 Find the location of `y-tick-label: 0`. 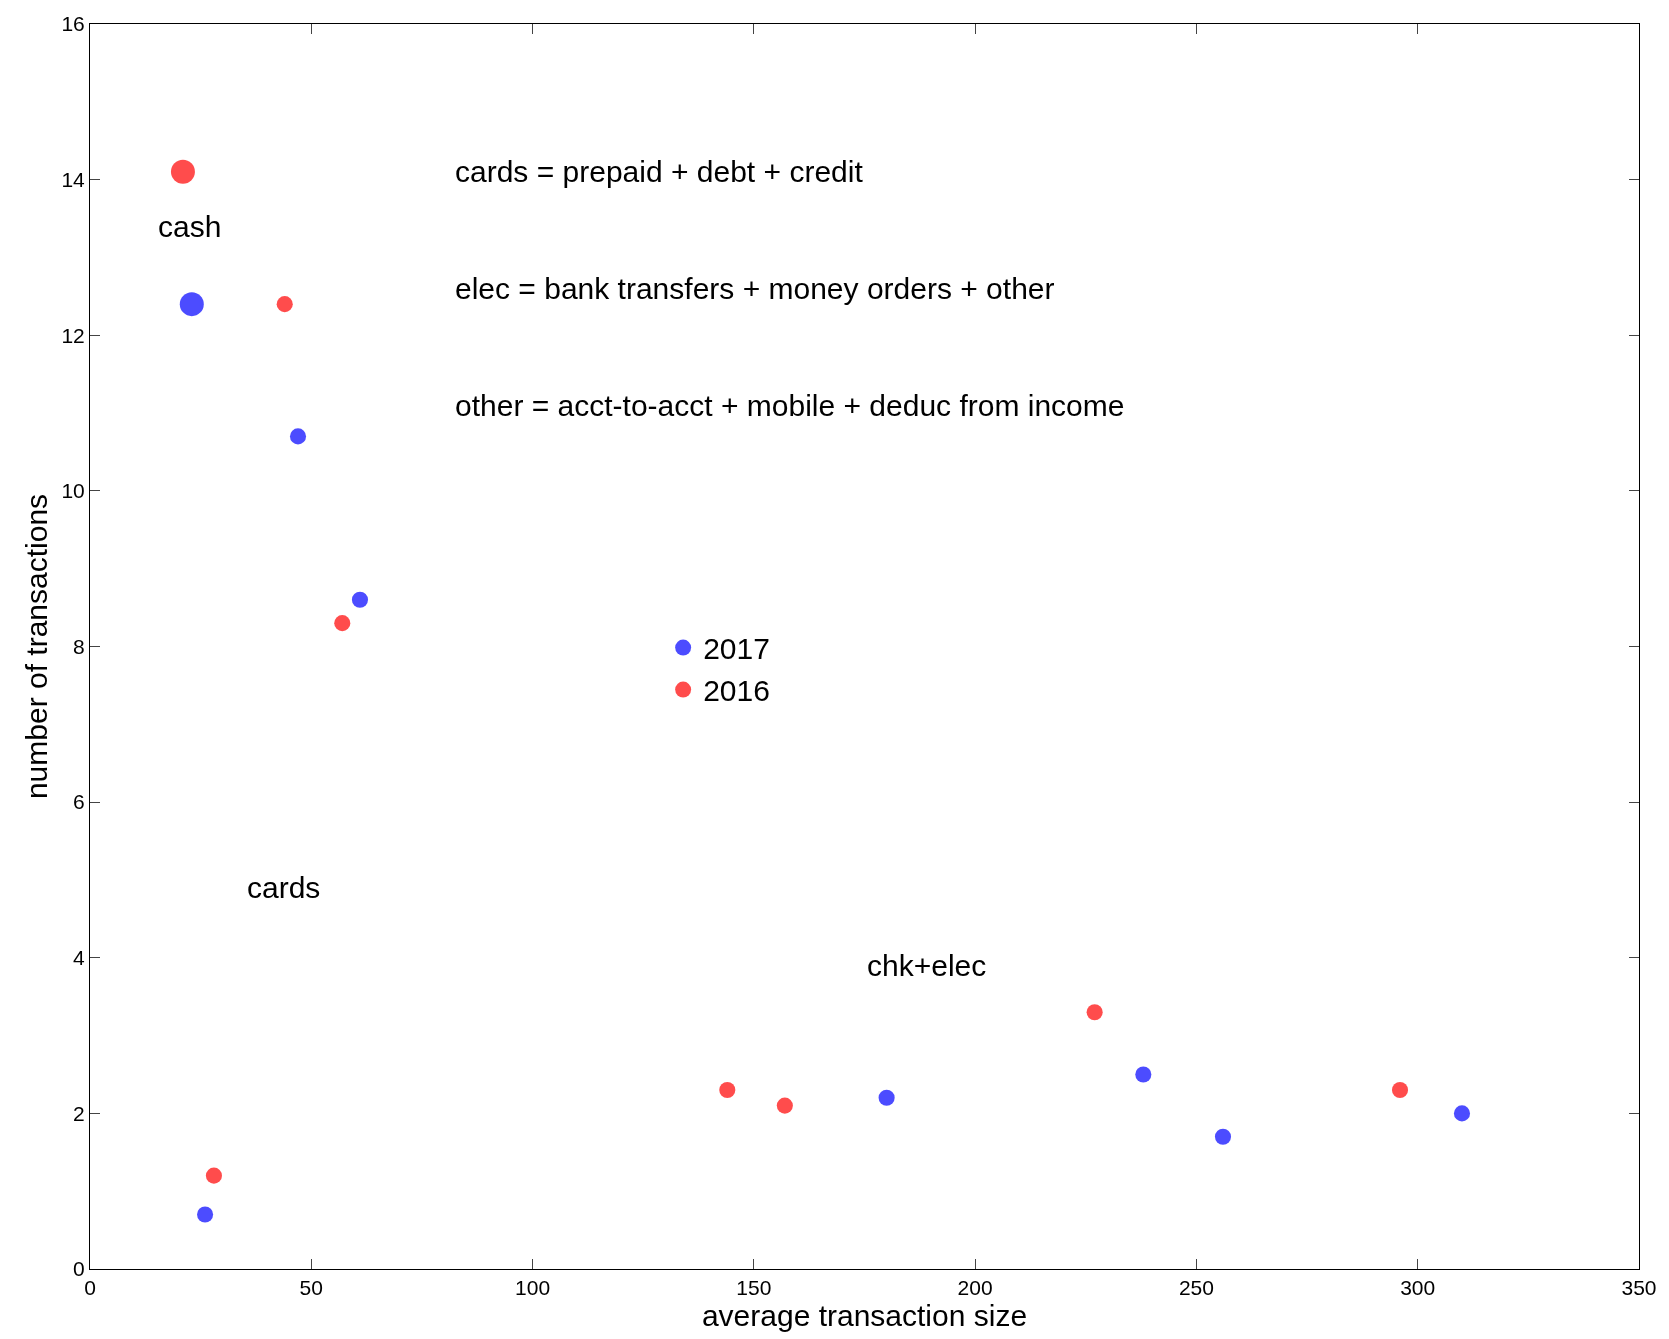

y-tick-label: 0 is located at coordinates (79, 1269).